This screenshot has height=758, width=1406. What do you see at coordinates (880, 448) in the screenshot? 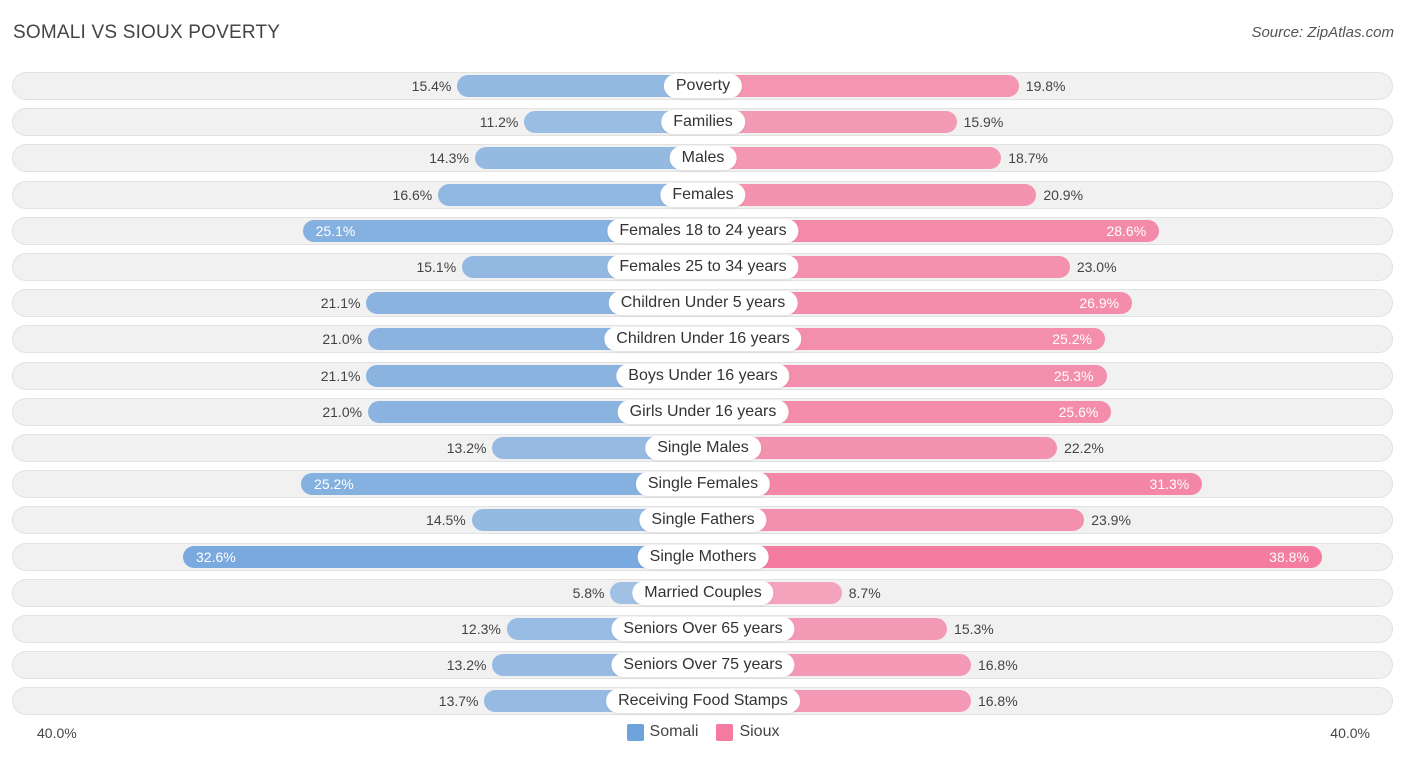
I see `bar-sioux-single-males` at bounding box center [880, 448].